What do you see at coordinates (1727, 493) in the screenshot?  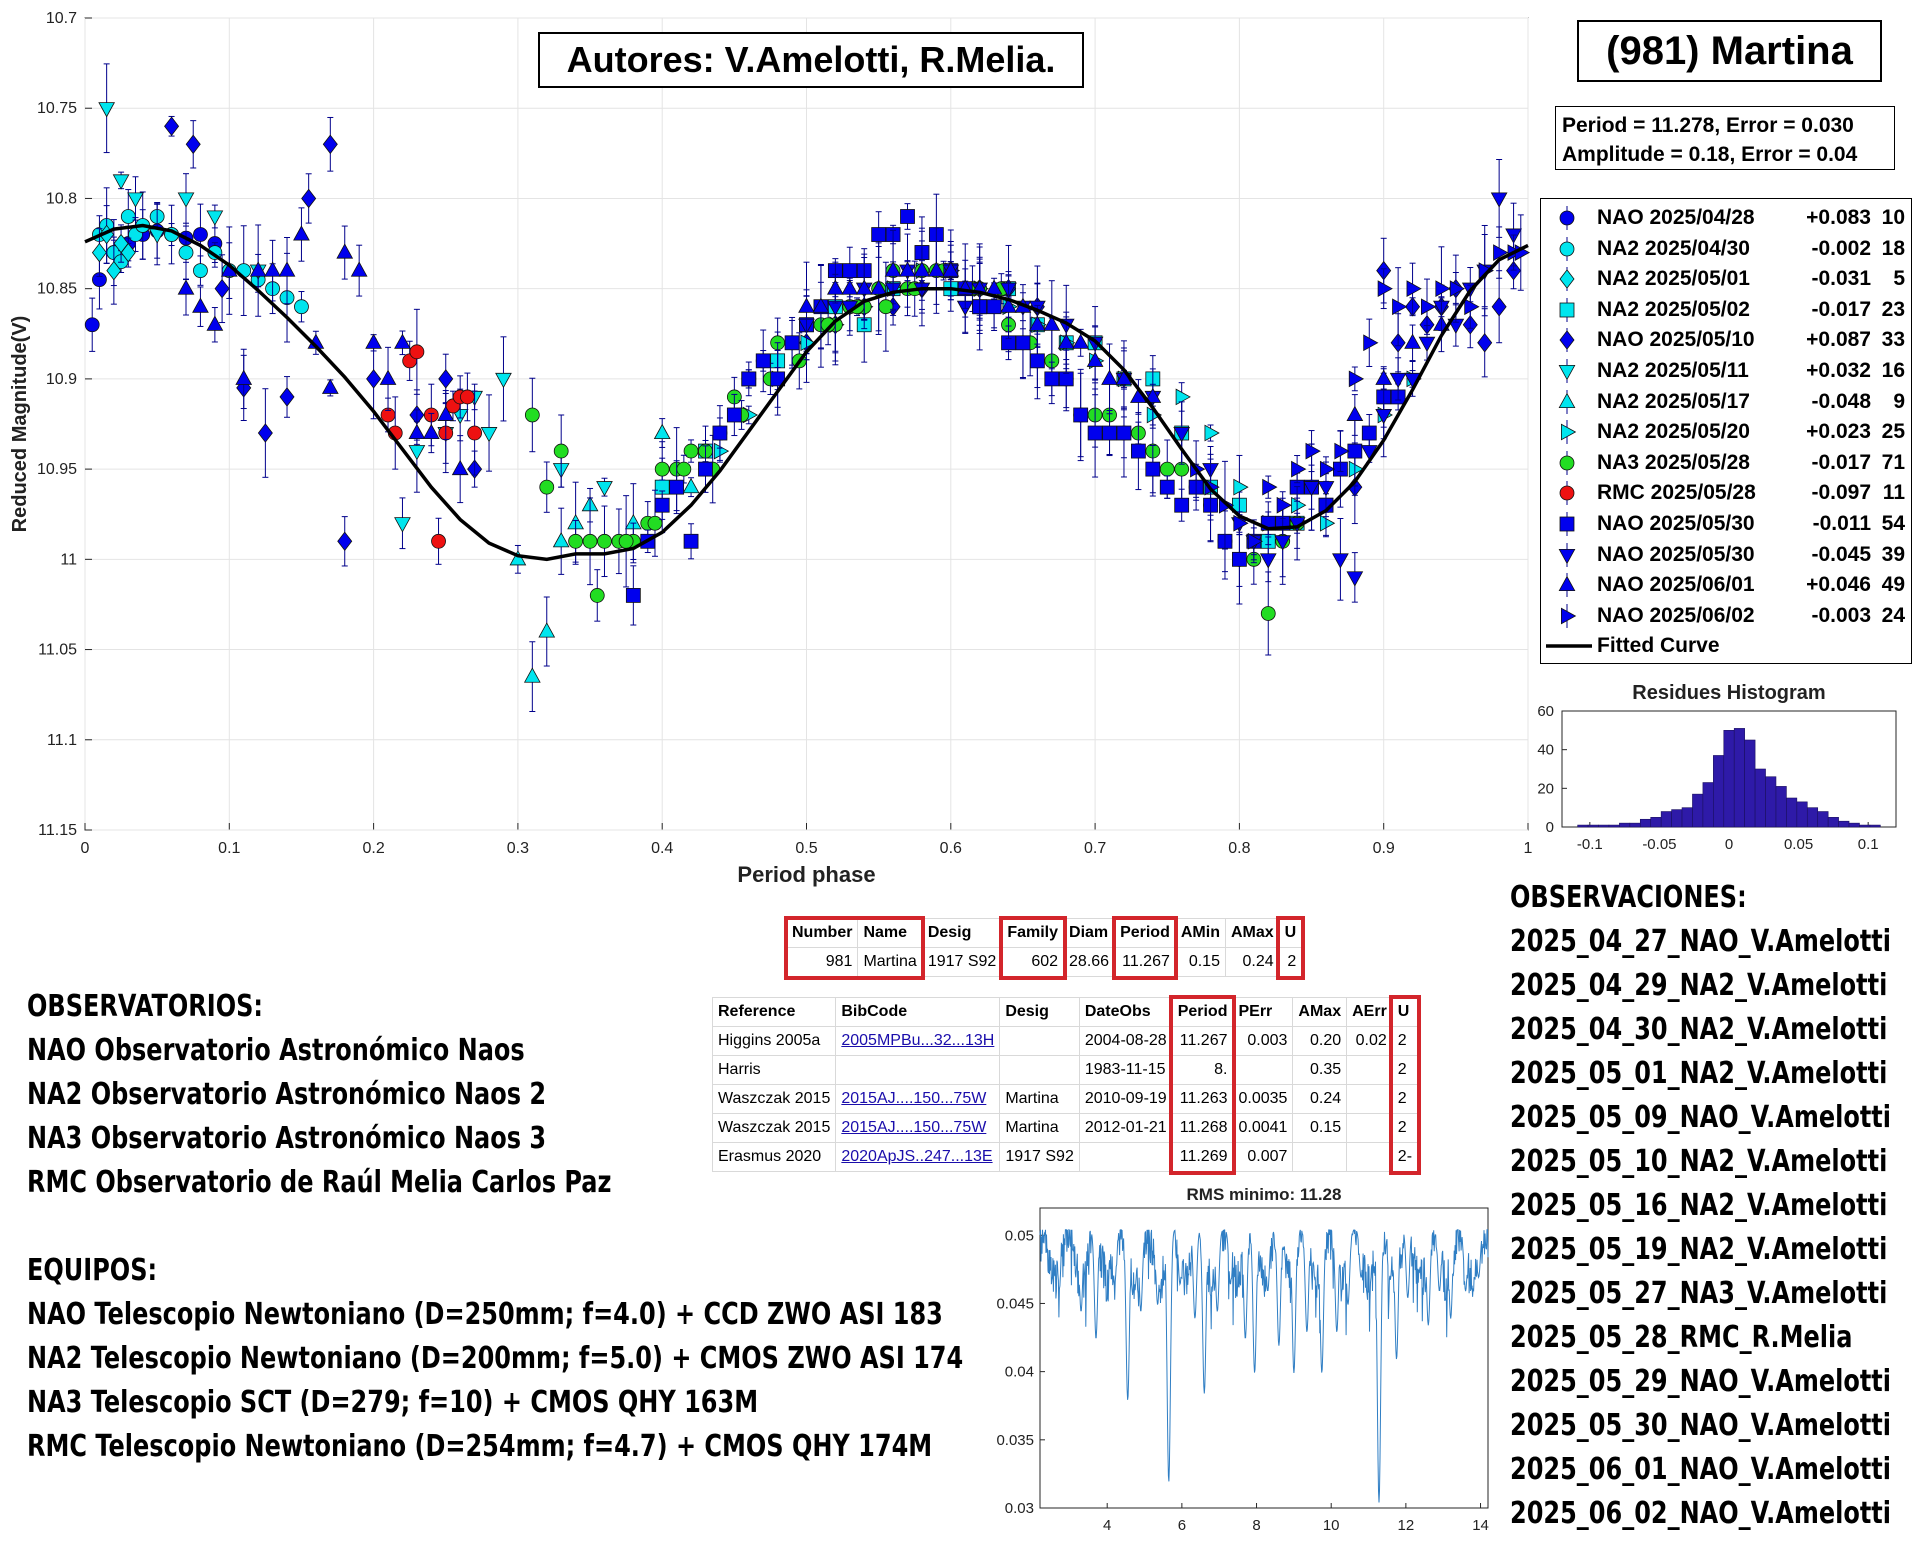 I see `legend-item: RMC 2025/05/28 -0.097 11` at bounding box center [1727, 493].